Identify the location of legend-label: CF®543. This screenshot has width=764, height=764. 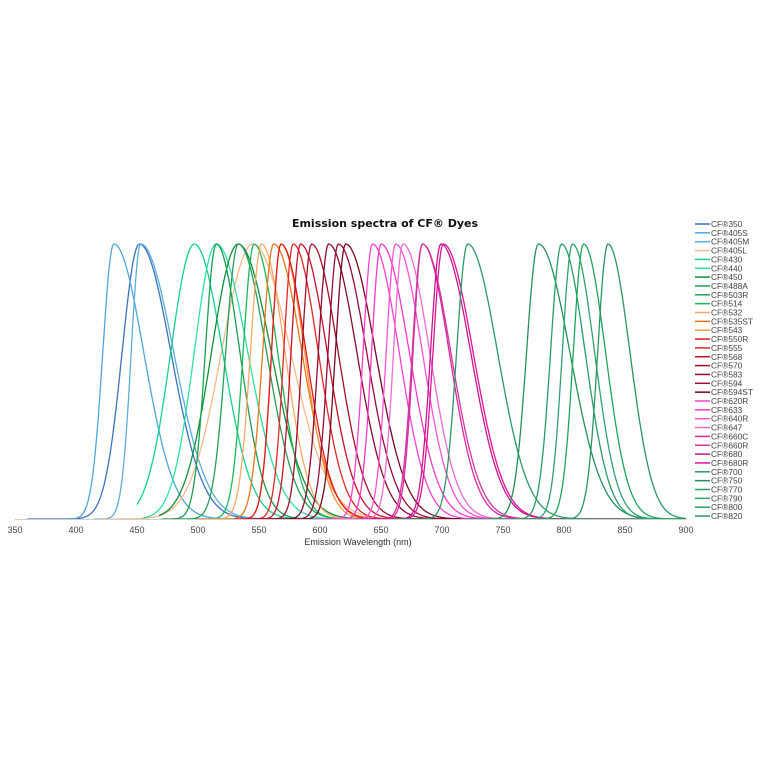
(727, 330).